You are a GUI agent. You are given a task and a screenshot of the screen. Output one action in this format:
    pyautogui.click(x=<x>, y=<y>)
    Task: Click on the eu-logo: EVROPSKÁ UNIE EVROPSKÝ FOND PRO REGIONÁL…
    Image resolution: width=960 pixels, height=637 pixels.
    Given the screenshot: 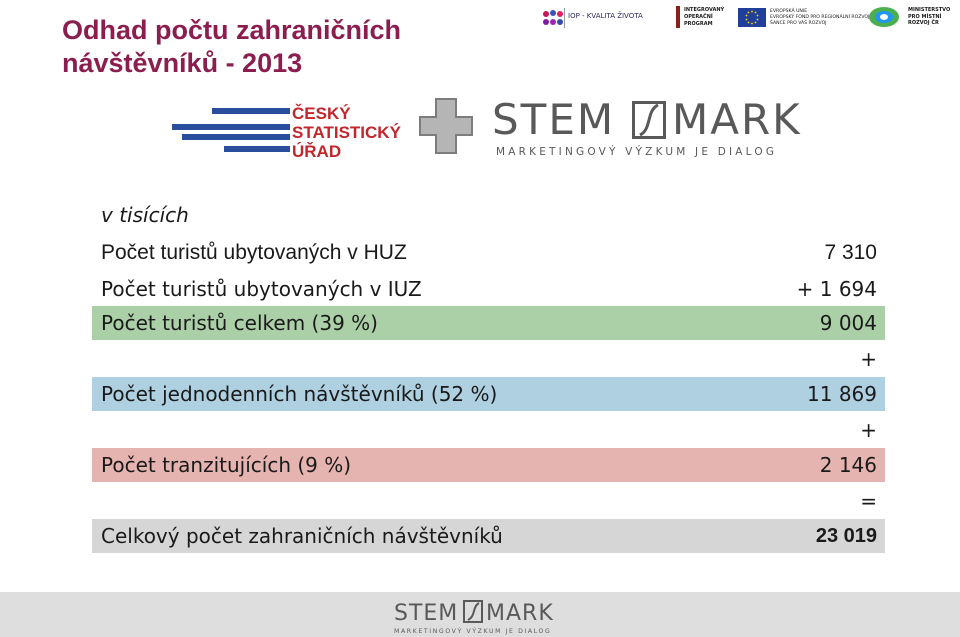 What is the action you would take?
    pyautogui.click(x=803, y=18)
    